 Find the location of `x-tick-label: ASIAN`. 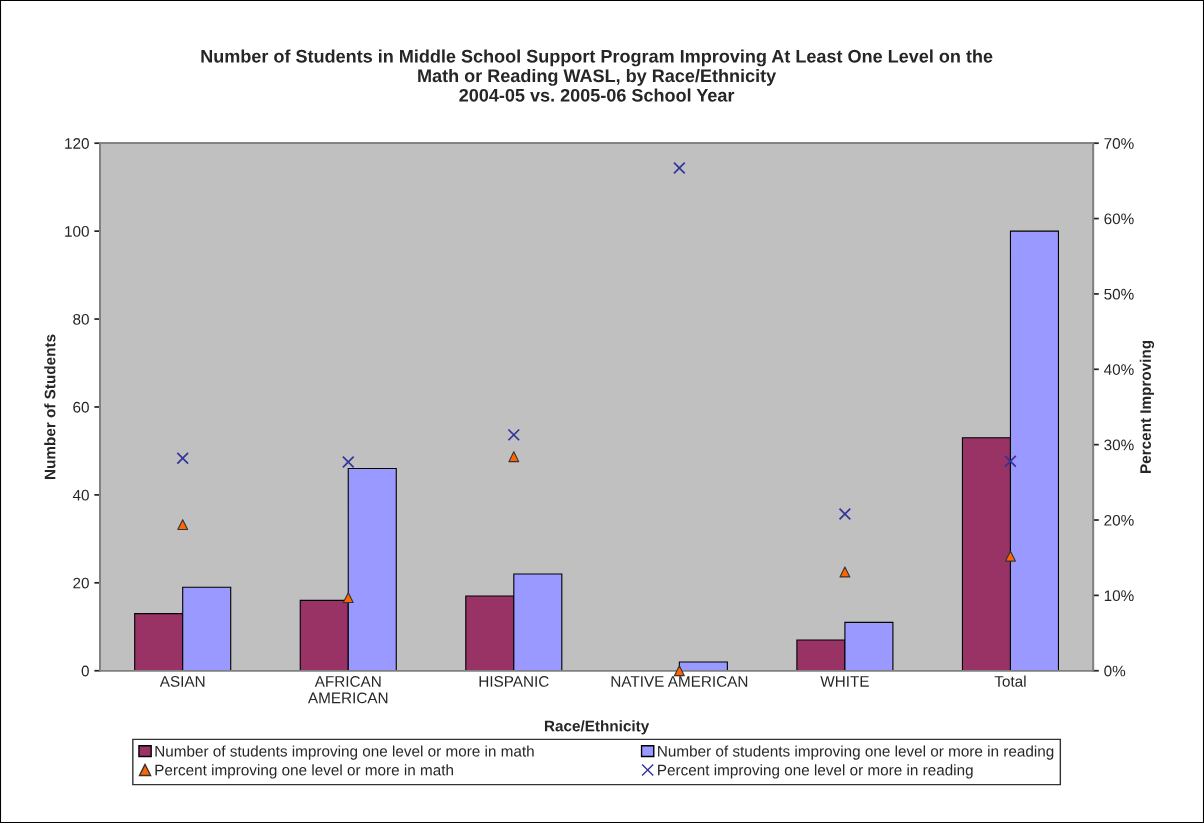

x-tick-label: ASIAN is located at coordinates (182, 681).